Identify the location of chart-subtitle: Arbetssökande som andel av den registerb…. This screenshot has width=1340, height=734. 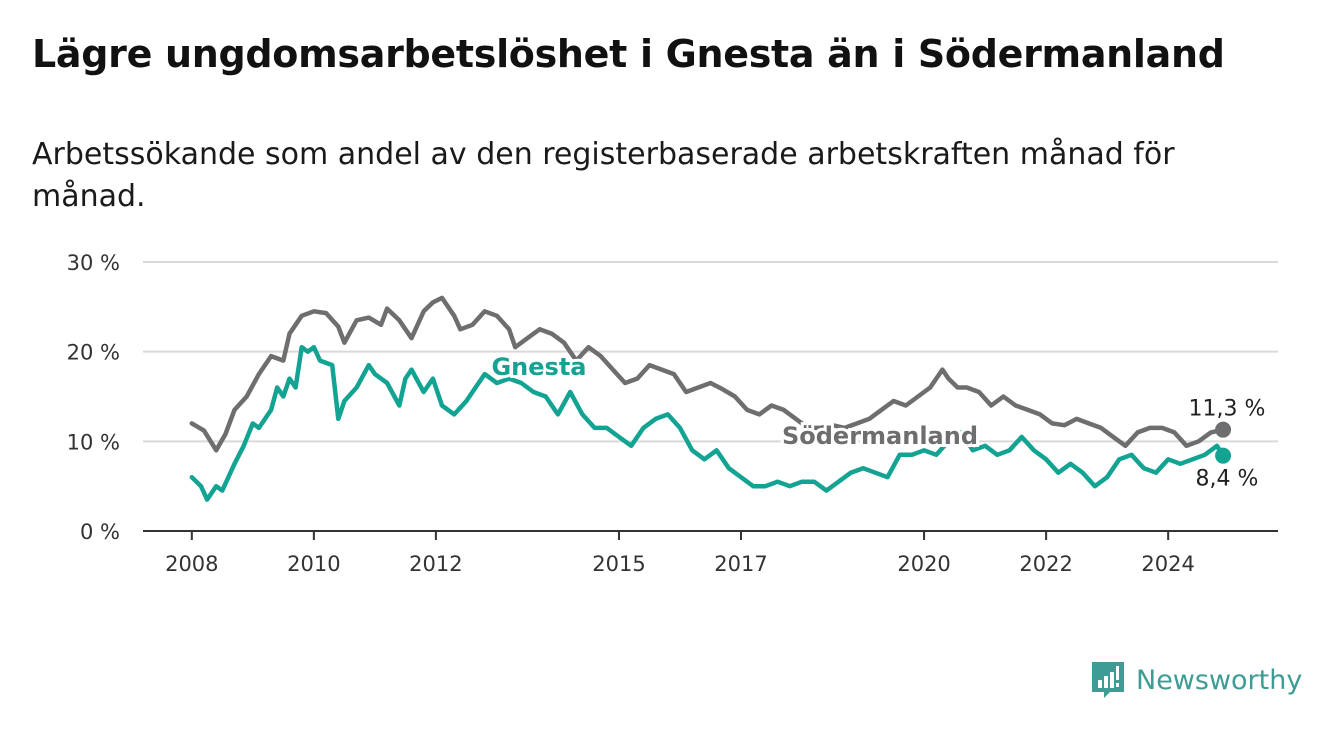
(603, 175).